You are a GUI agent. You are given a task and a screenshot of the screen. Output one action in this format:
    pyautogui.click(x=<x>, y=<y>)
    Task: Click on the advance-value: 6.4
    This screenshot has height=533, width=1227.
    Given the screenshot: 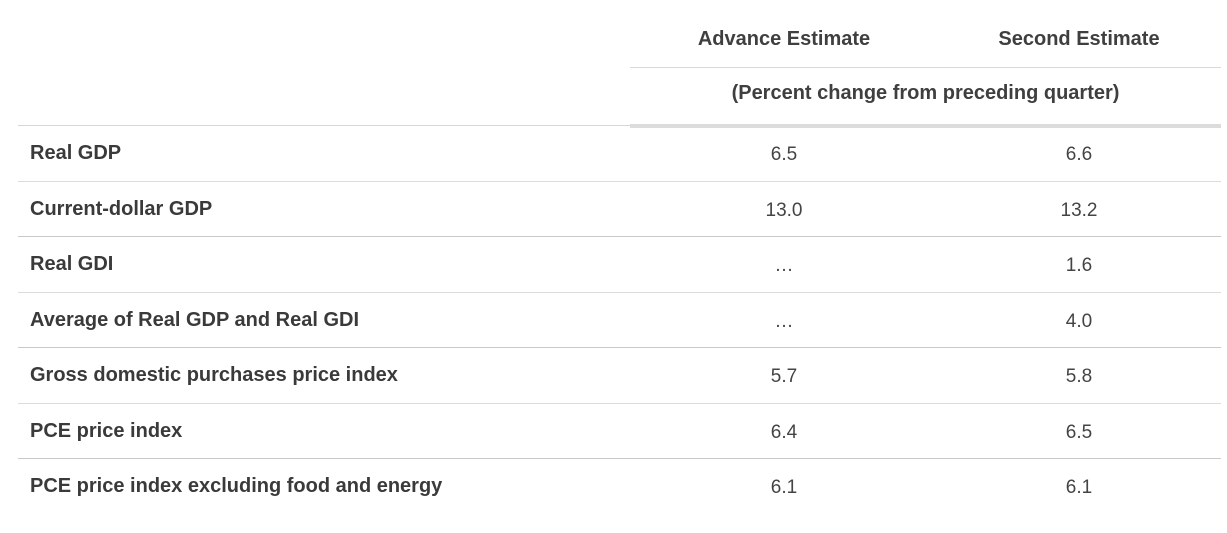 What is the action you would take?
    pyautogui.click(x=784, y=432)
    